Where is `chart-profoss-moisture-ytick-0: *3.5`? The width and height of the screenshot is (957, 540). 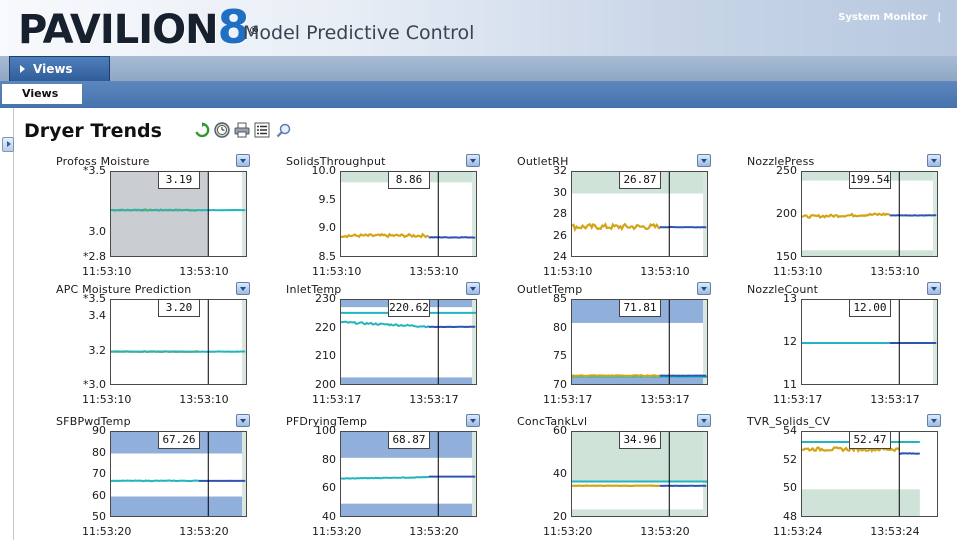
chart-profoss-moisture-ytick-0: *3.5 is located at coordinates (94, 170).